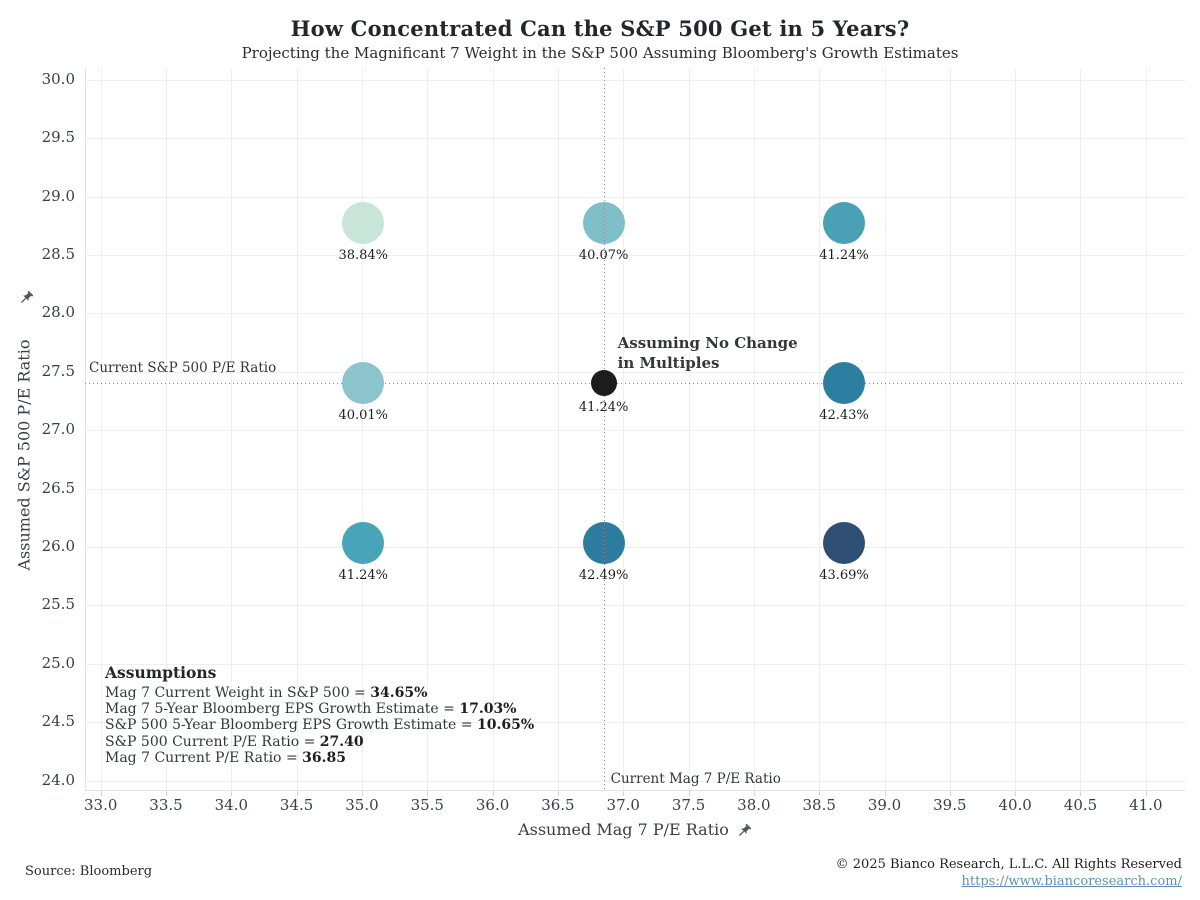 This screenshot has width=1200, height=900. Describe the element at coordinates (58, 370) in the screenshot. I see `y-tick-label: 27.5` at that location.